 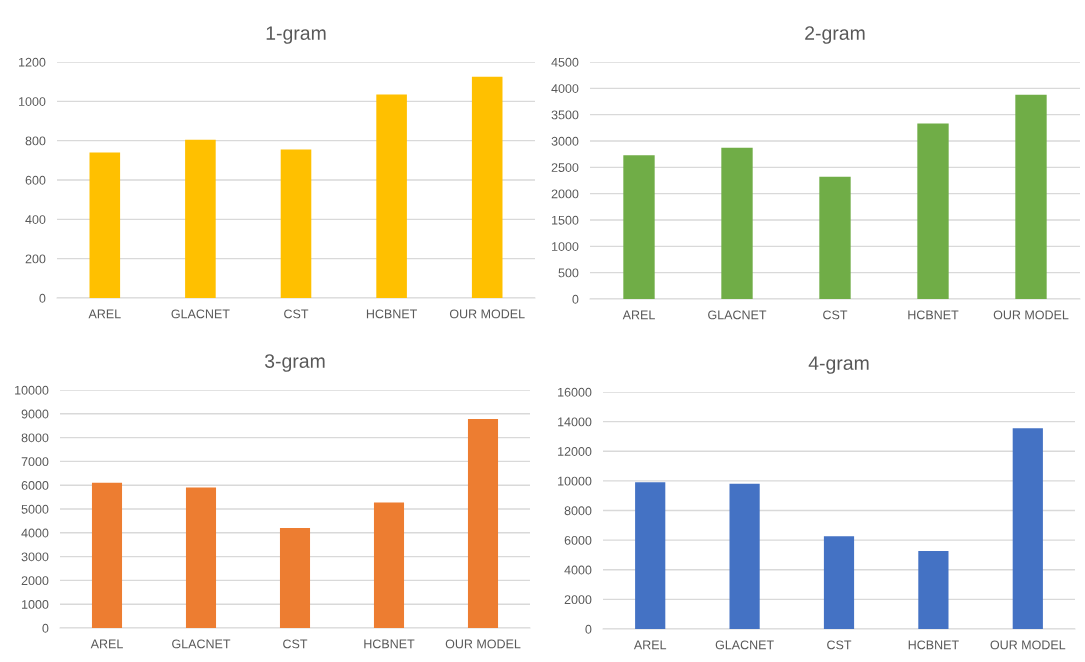 What do you see at coordinates (35, 414) in the screenshot?
I see `y-tick-label: 9000` at bounding box center [35, 414].